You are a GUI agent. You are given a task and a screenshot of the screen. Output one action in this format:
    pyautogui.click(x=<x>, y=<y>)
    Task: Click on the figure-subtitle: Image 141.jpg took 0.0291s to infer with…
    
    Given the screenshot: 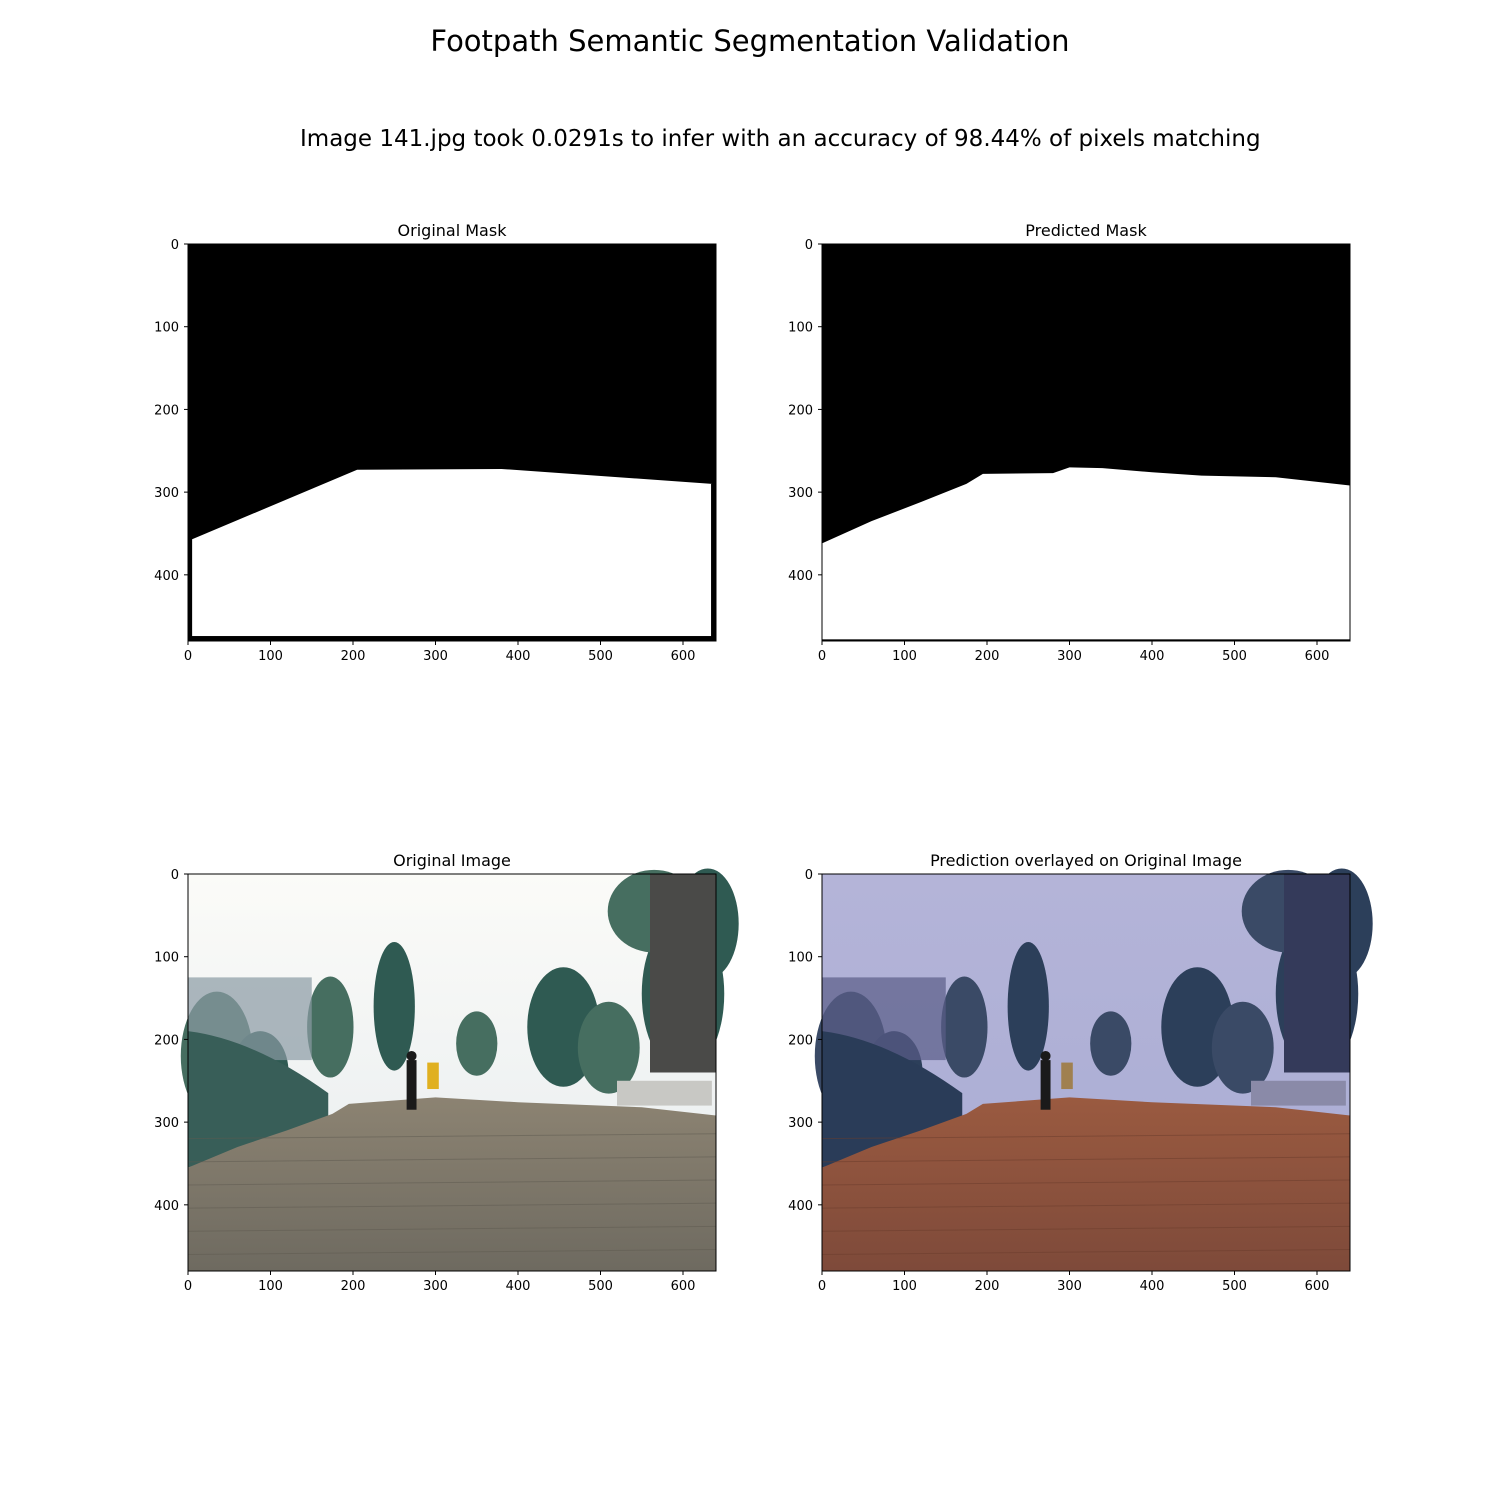 What is the action you would take?
    pyautogui.click(x=780, y=139)
    